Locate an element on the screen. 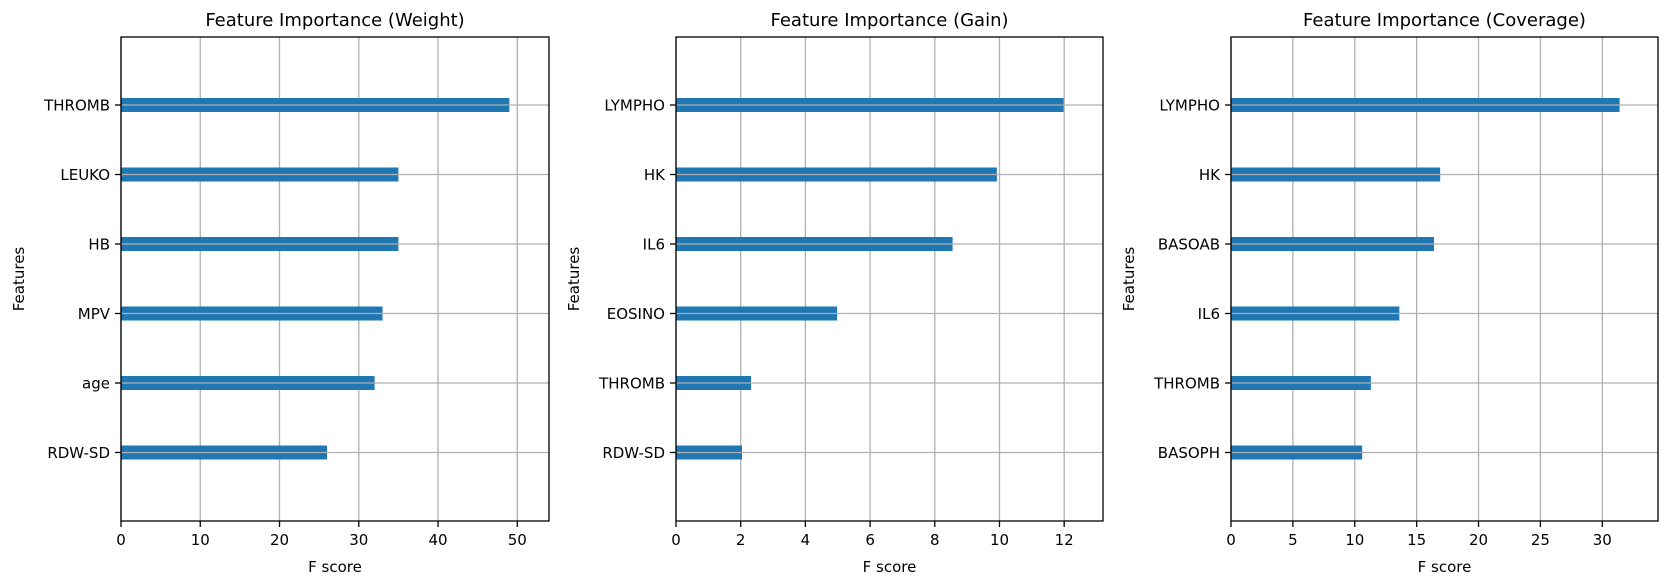 The height and width of the screenshot is (587, 1667). x-tick-label: 50 is located at coordinates (517, 540).